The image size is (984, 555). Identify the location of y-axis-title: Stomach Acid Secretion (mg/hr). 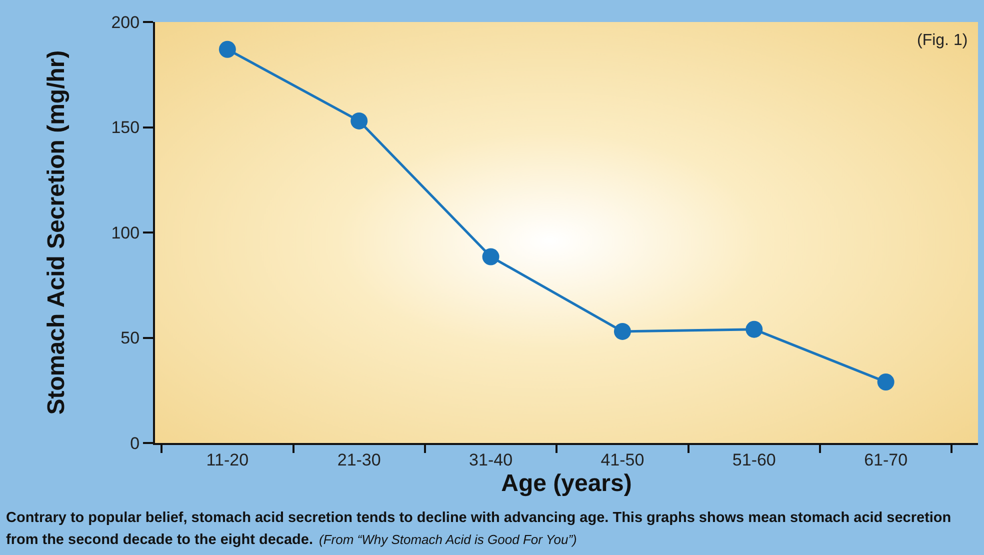
(56, 232).